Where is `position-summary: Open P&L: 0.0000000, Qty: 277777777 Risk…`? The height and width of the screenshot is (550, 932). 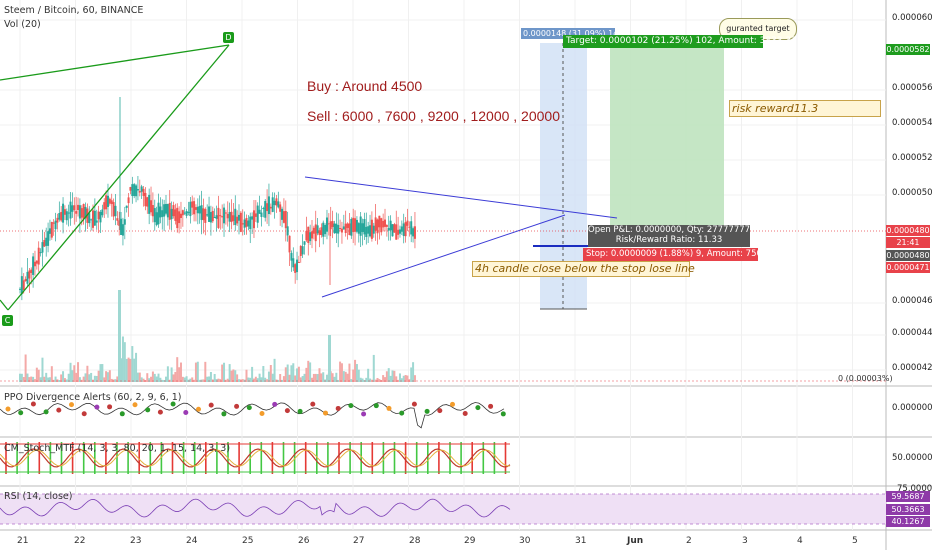
position-summary: Open P&L: 0.0000000, Qty: 277777777 Risk… is located at coordinates (672, 236).